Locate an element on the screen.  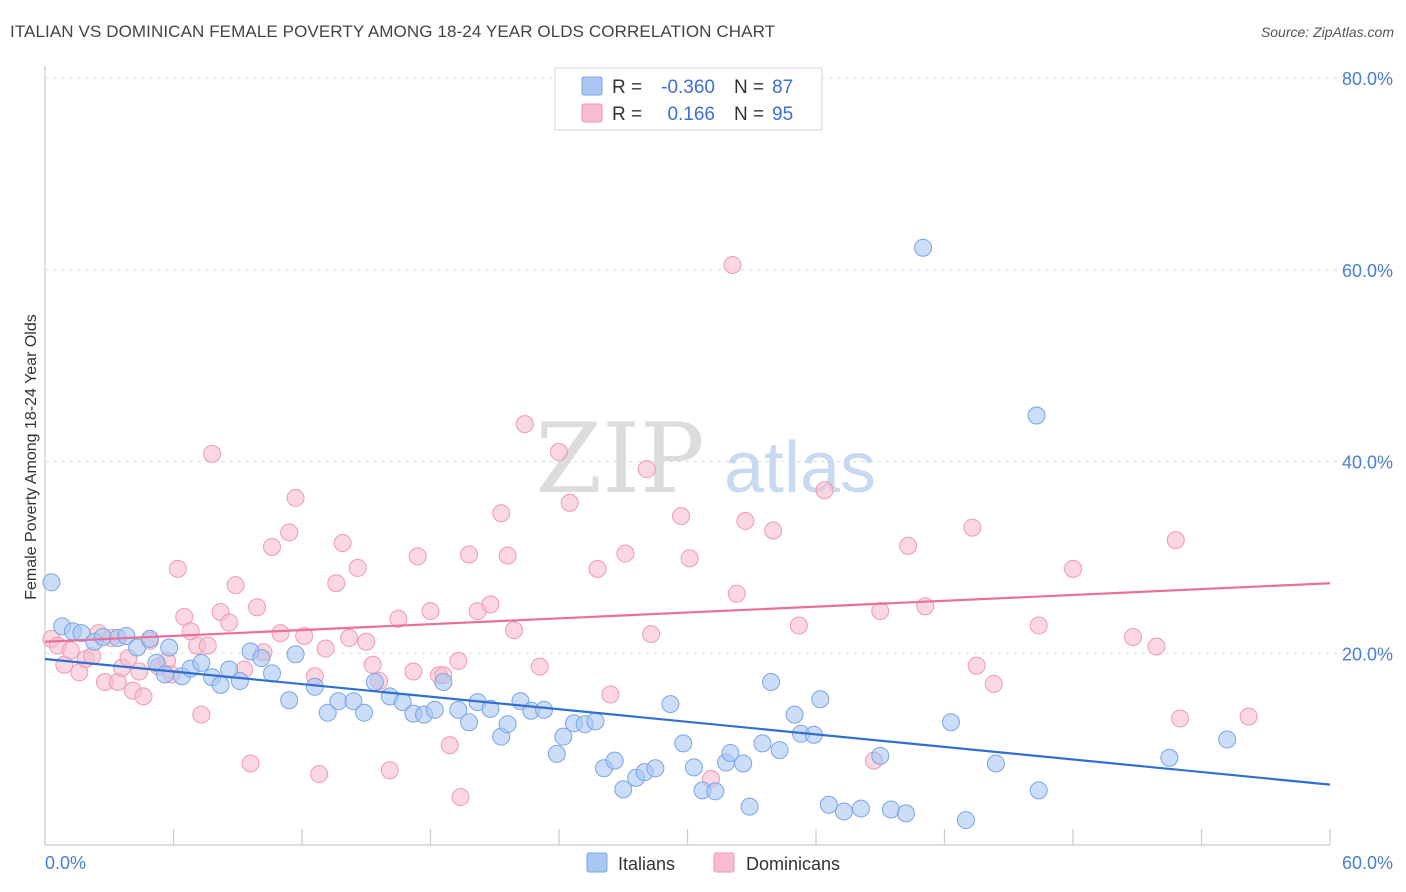
y-tick-label: 60.0% is located at coordinates (1367, 271).